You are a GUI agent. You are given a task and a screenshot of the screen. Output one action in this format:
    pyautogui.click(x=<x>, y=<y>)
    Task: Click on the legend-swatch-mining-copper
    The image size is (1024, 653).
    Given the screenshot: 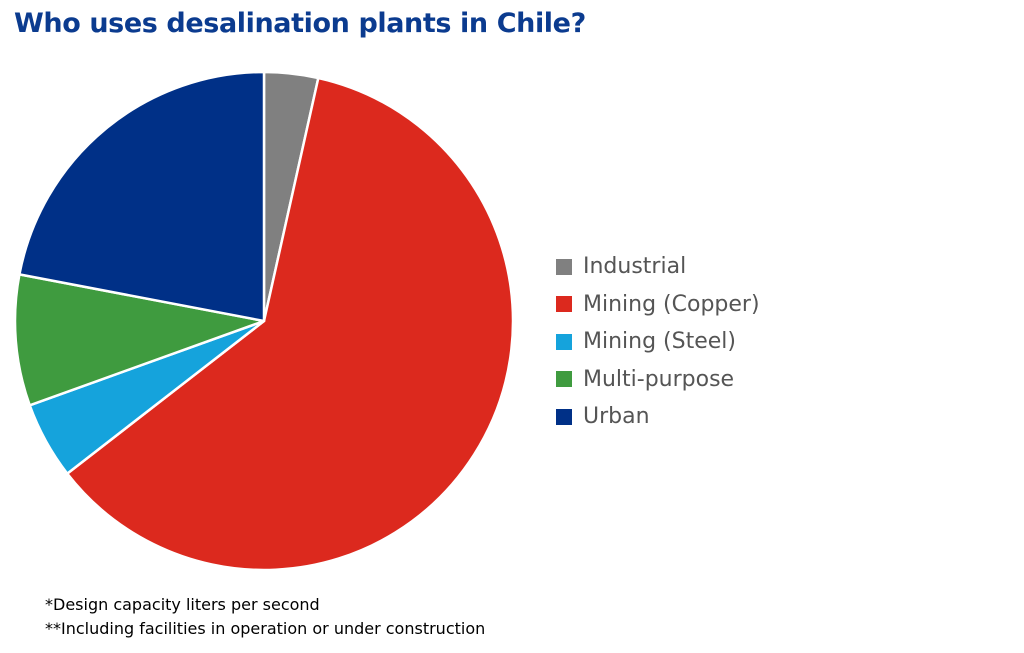 What is the action you would take?
    pyautogui.click(x=564, y=304)
    